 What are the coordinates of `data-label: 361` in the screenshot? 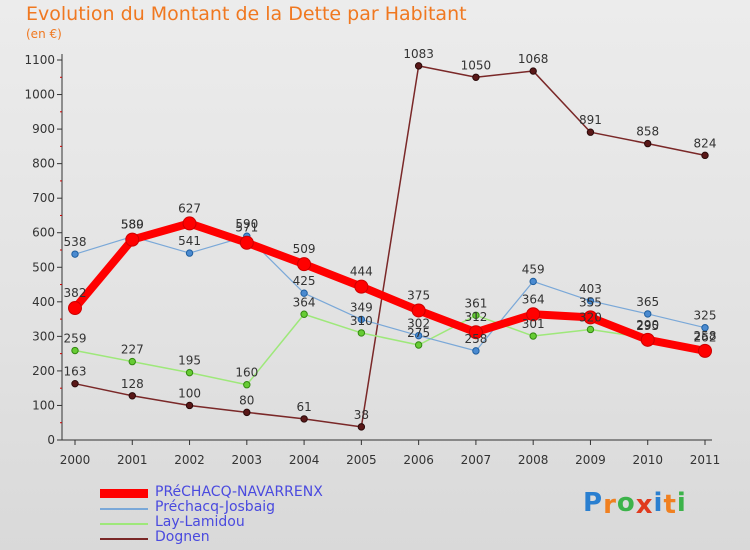 It's located at (475, 303).